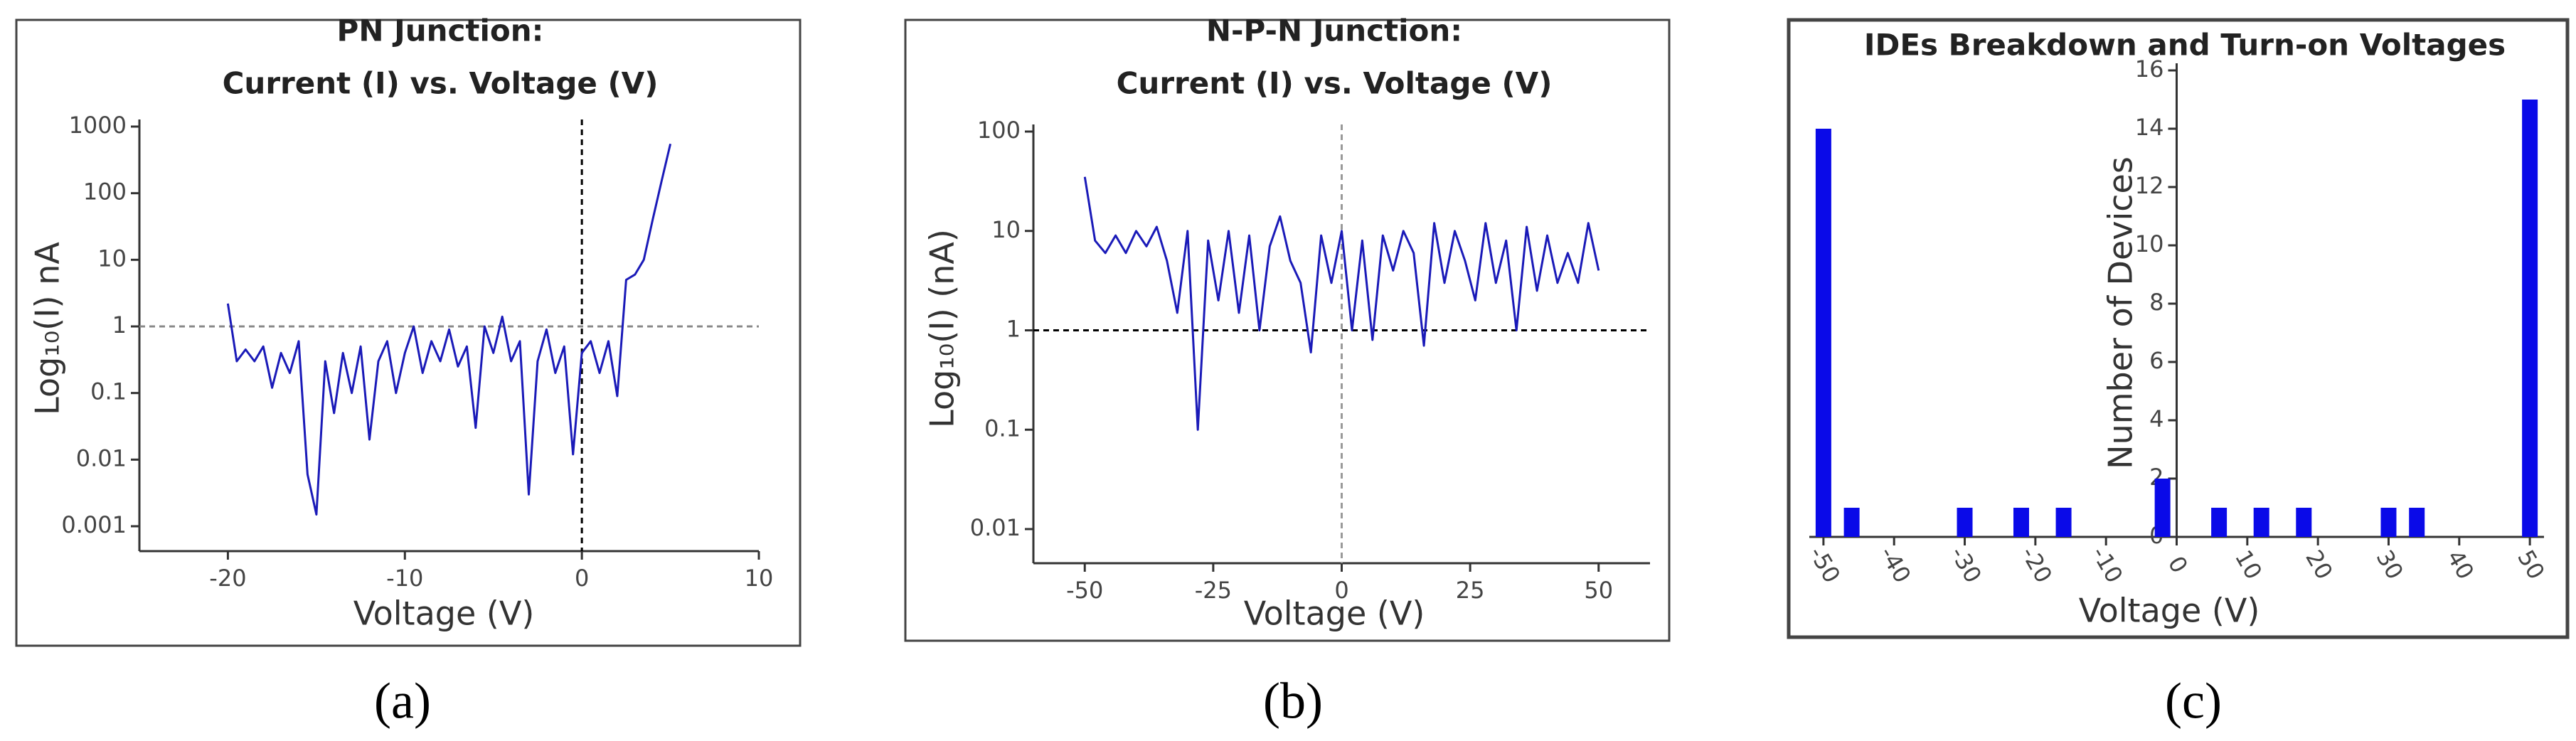  What do you see at coordinates (2460, 564) in the screenshot?
I see `x-tick-label: 40` at bounding box center [2460, 564].